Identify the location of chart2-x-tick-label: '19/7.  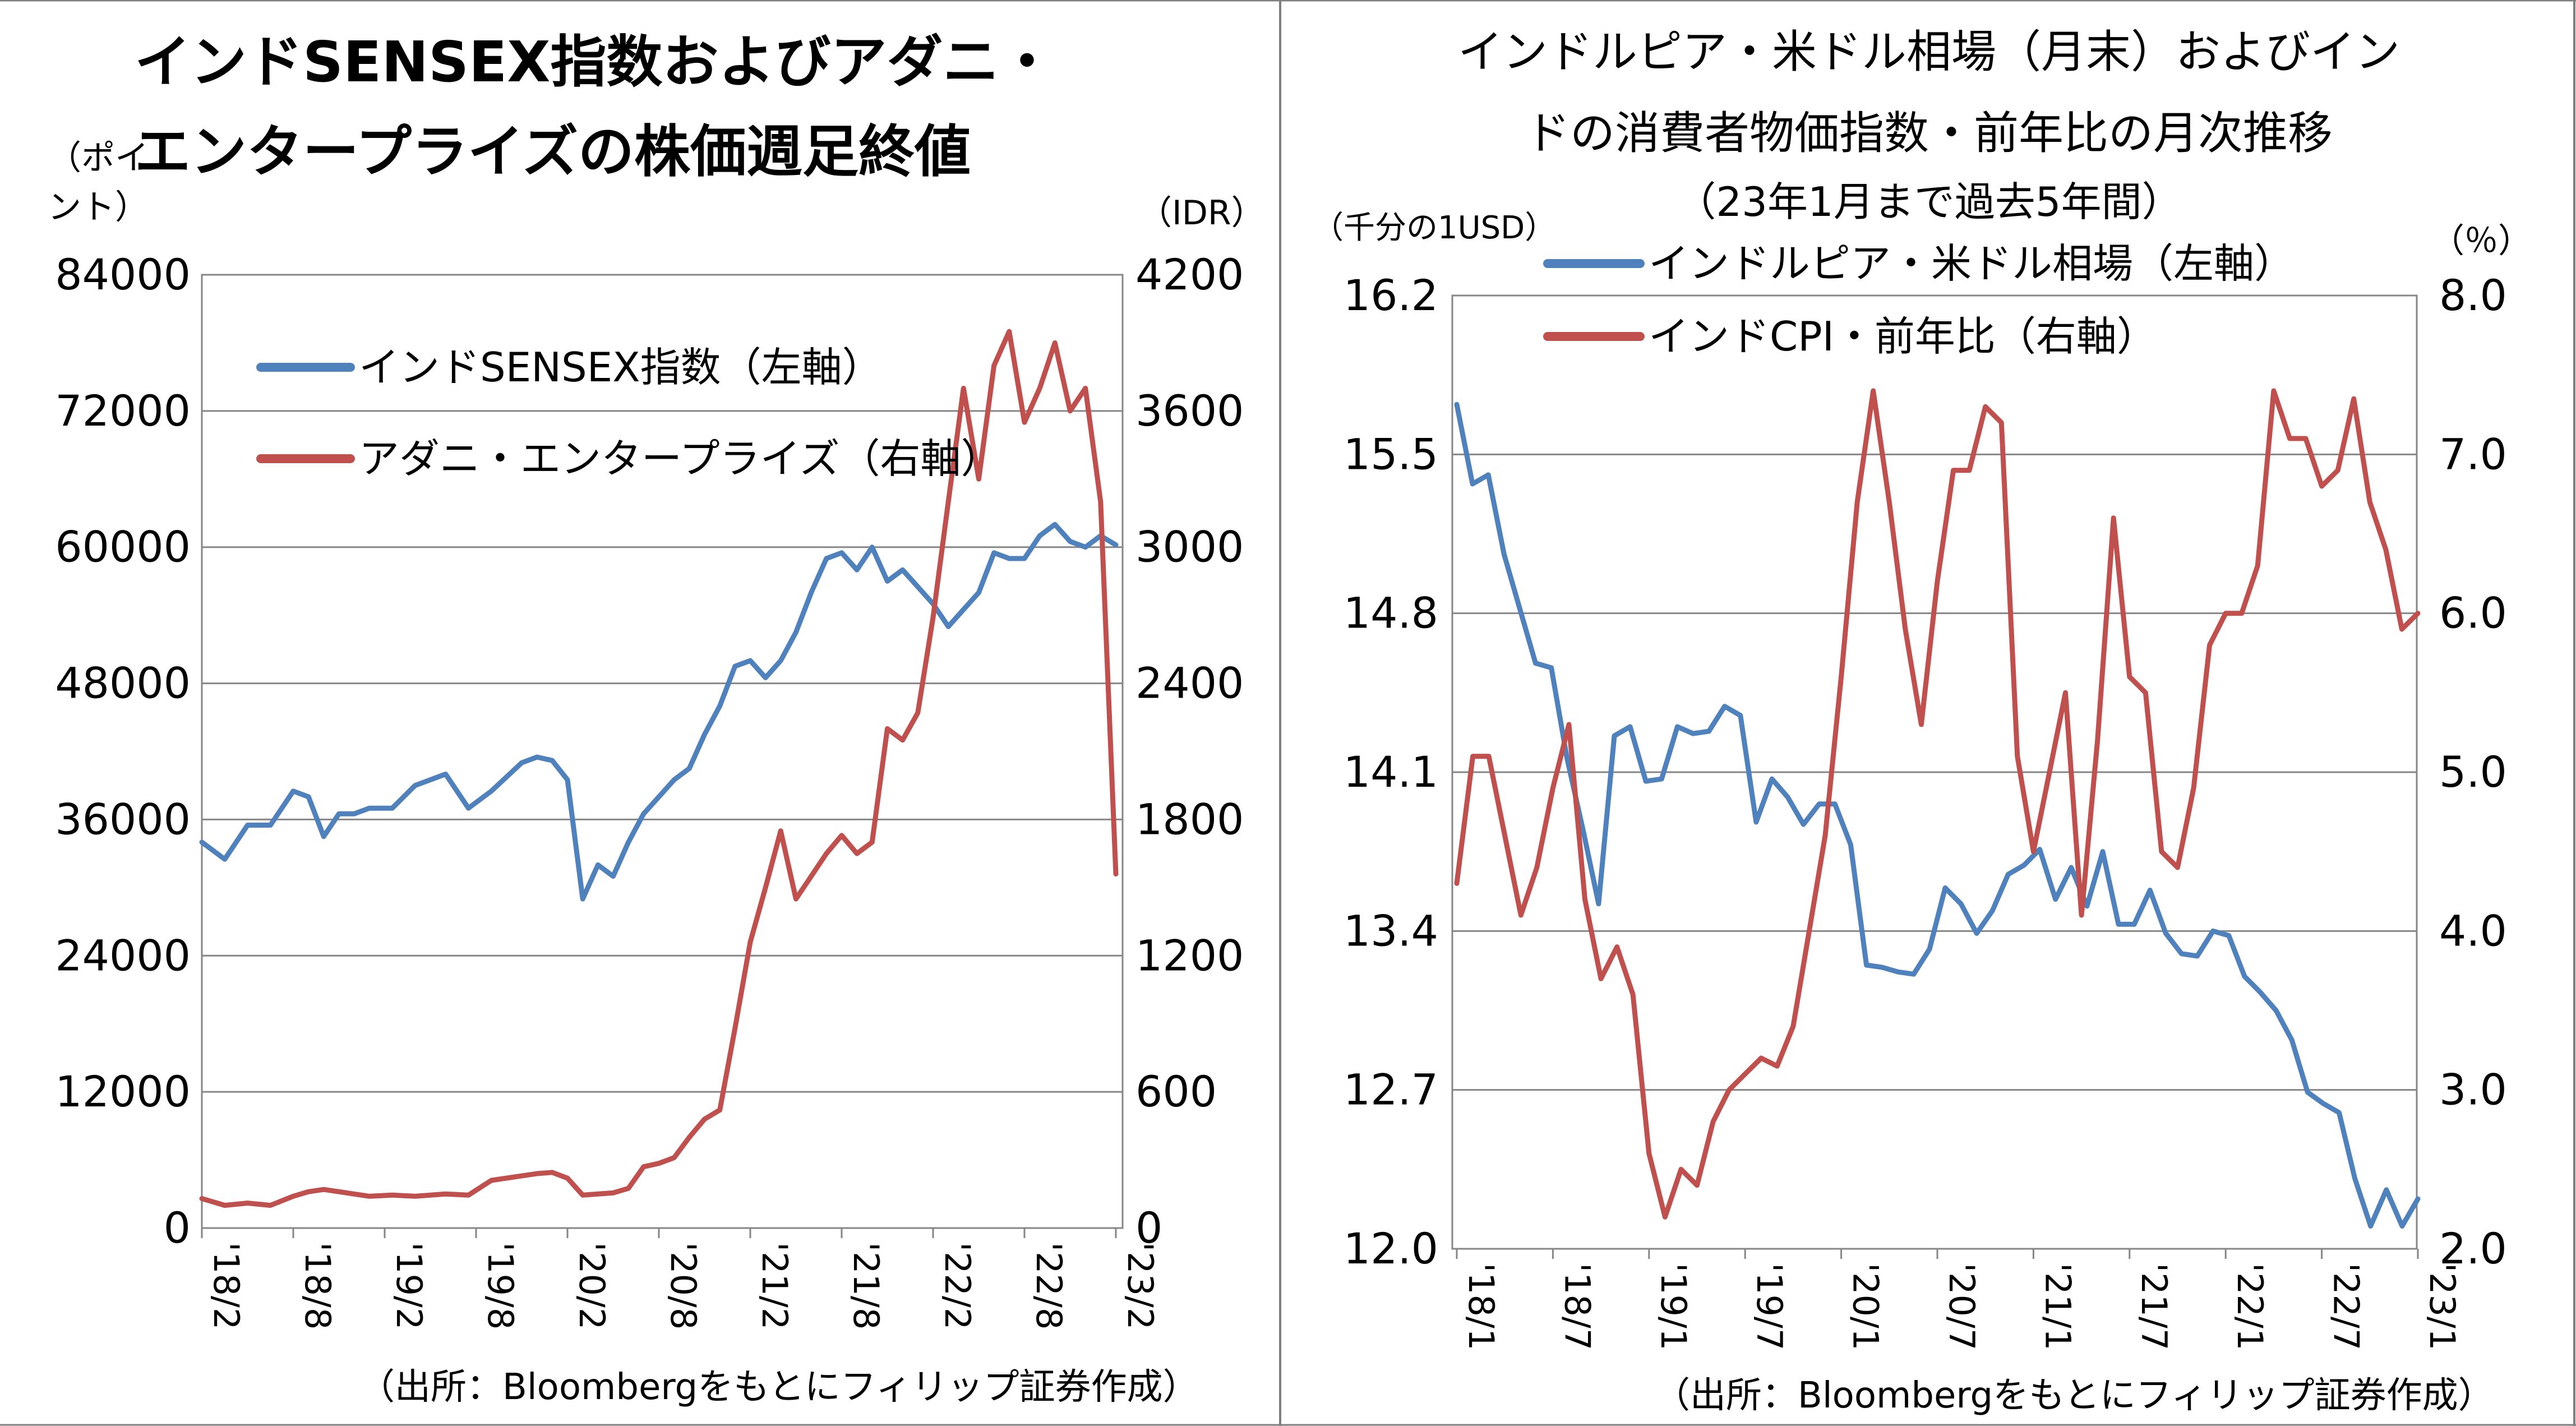
(1769, 1307).